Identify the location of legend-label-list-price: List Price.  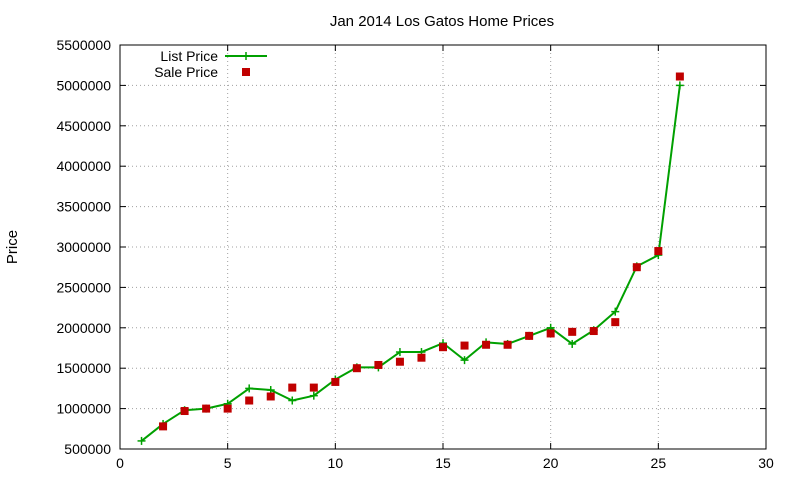
(189, 56).